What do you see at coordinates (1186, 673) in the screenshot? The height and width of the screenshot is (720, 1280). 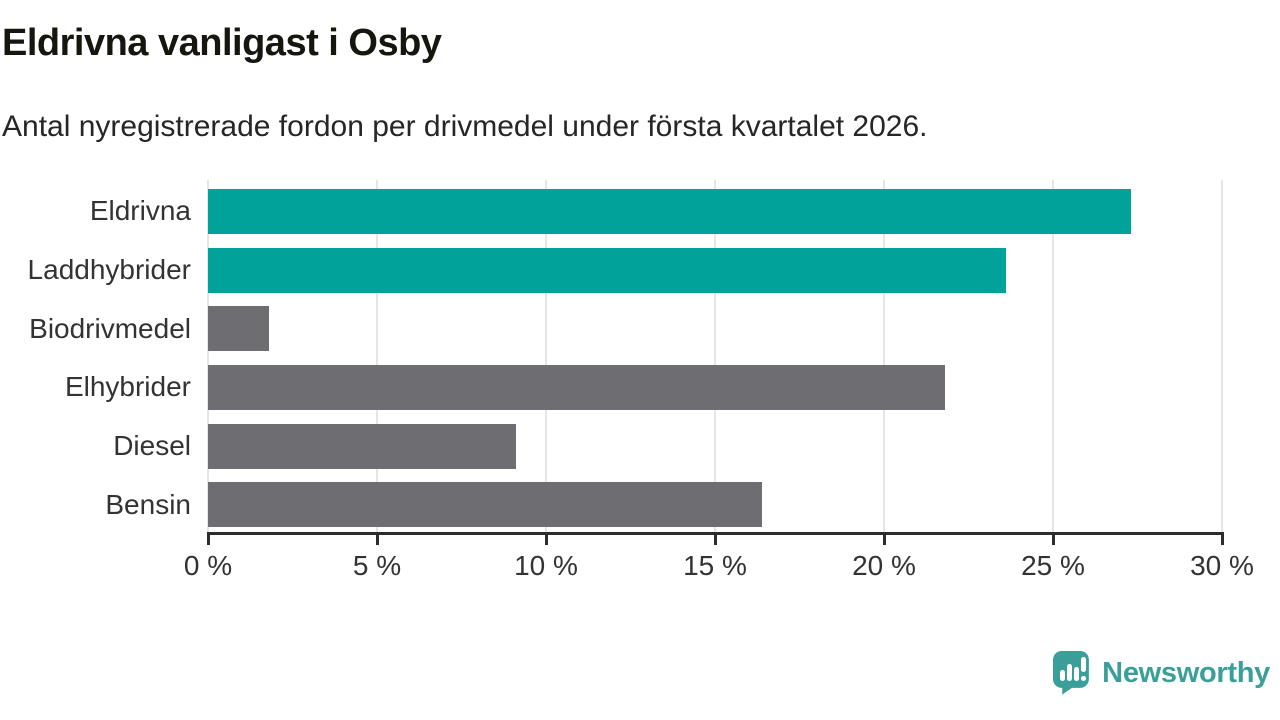 I see `newsworthy-wordmark: Newsworthy` at bounding box center [1186, 673].